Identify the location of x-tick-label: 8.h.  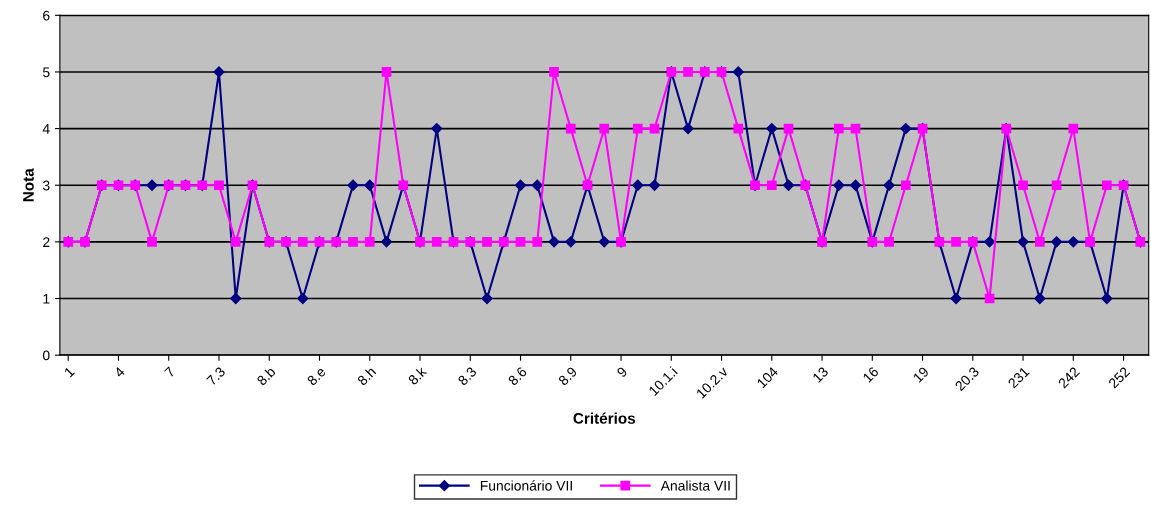
(366, 376).